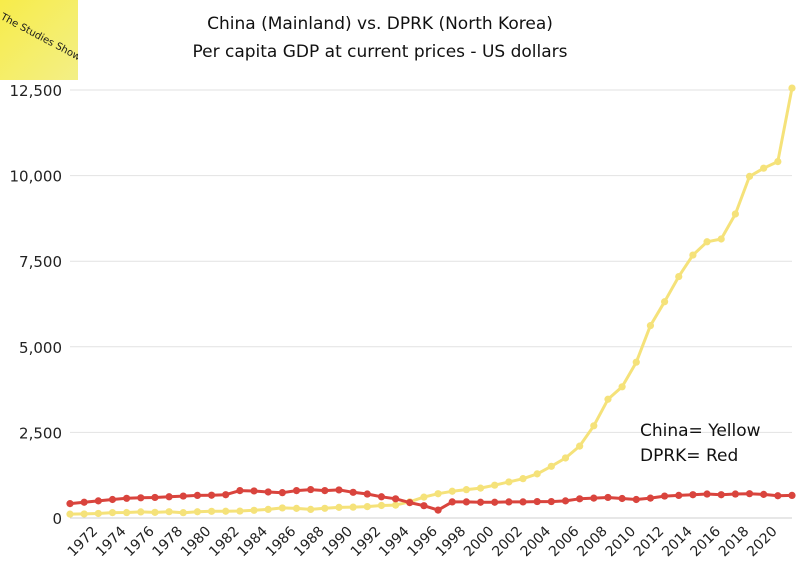  I want to click on x-tick-label: 2018, so click(734, 542).